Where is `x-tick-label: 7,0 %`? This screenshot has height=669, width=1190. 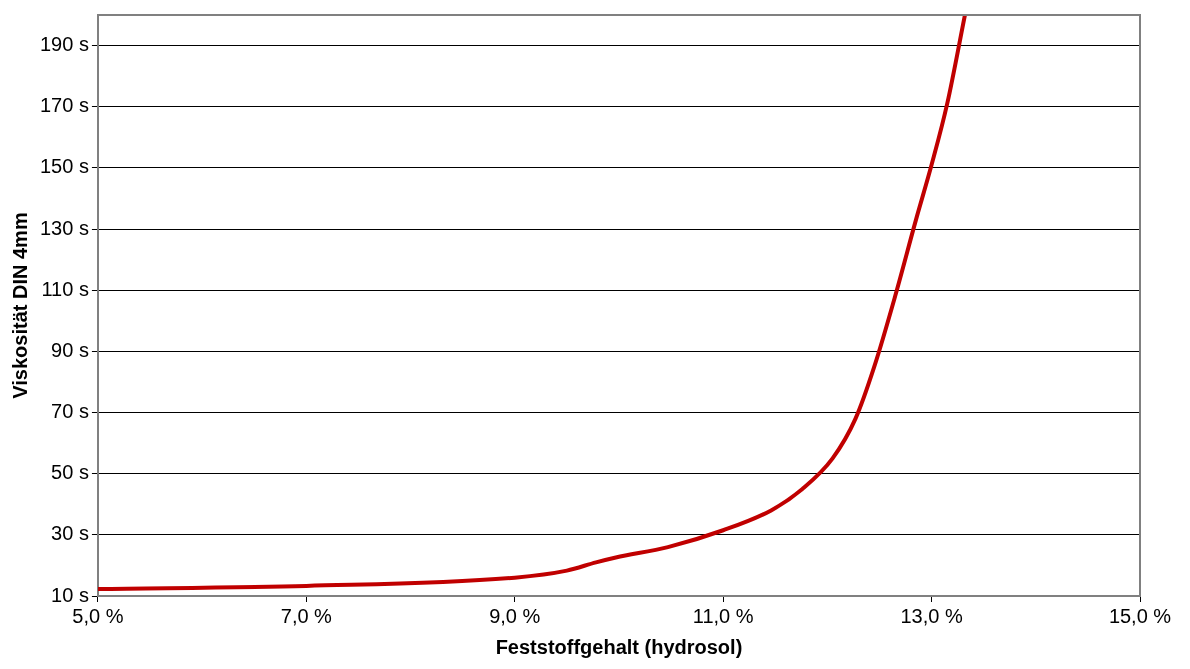
x-tick-label: 7,0 % is located at coordinates (306, 615).